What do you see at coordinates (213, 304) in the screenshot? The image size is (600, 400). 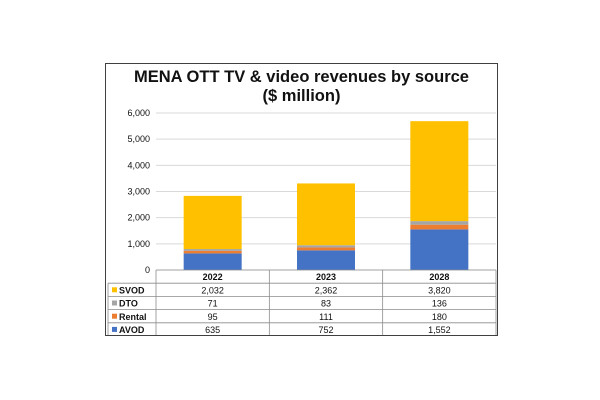 I see `data-label-dto: 71` at bounding box center [213, 304].